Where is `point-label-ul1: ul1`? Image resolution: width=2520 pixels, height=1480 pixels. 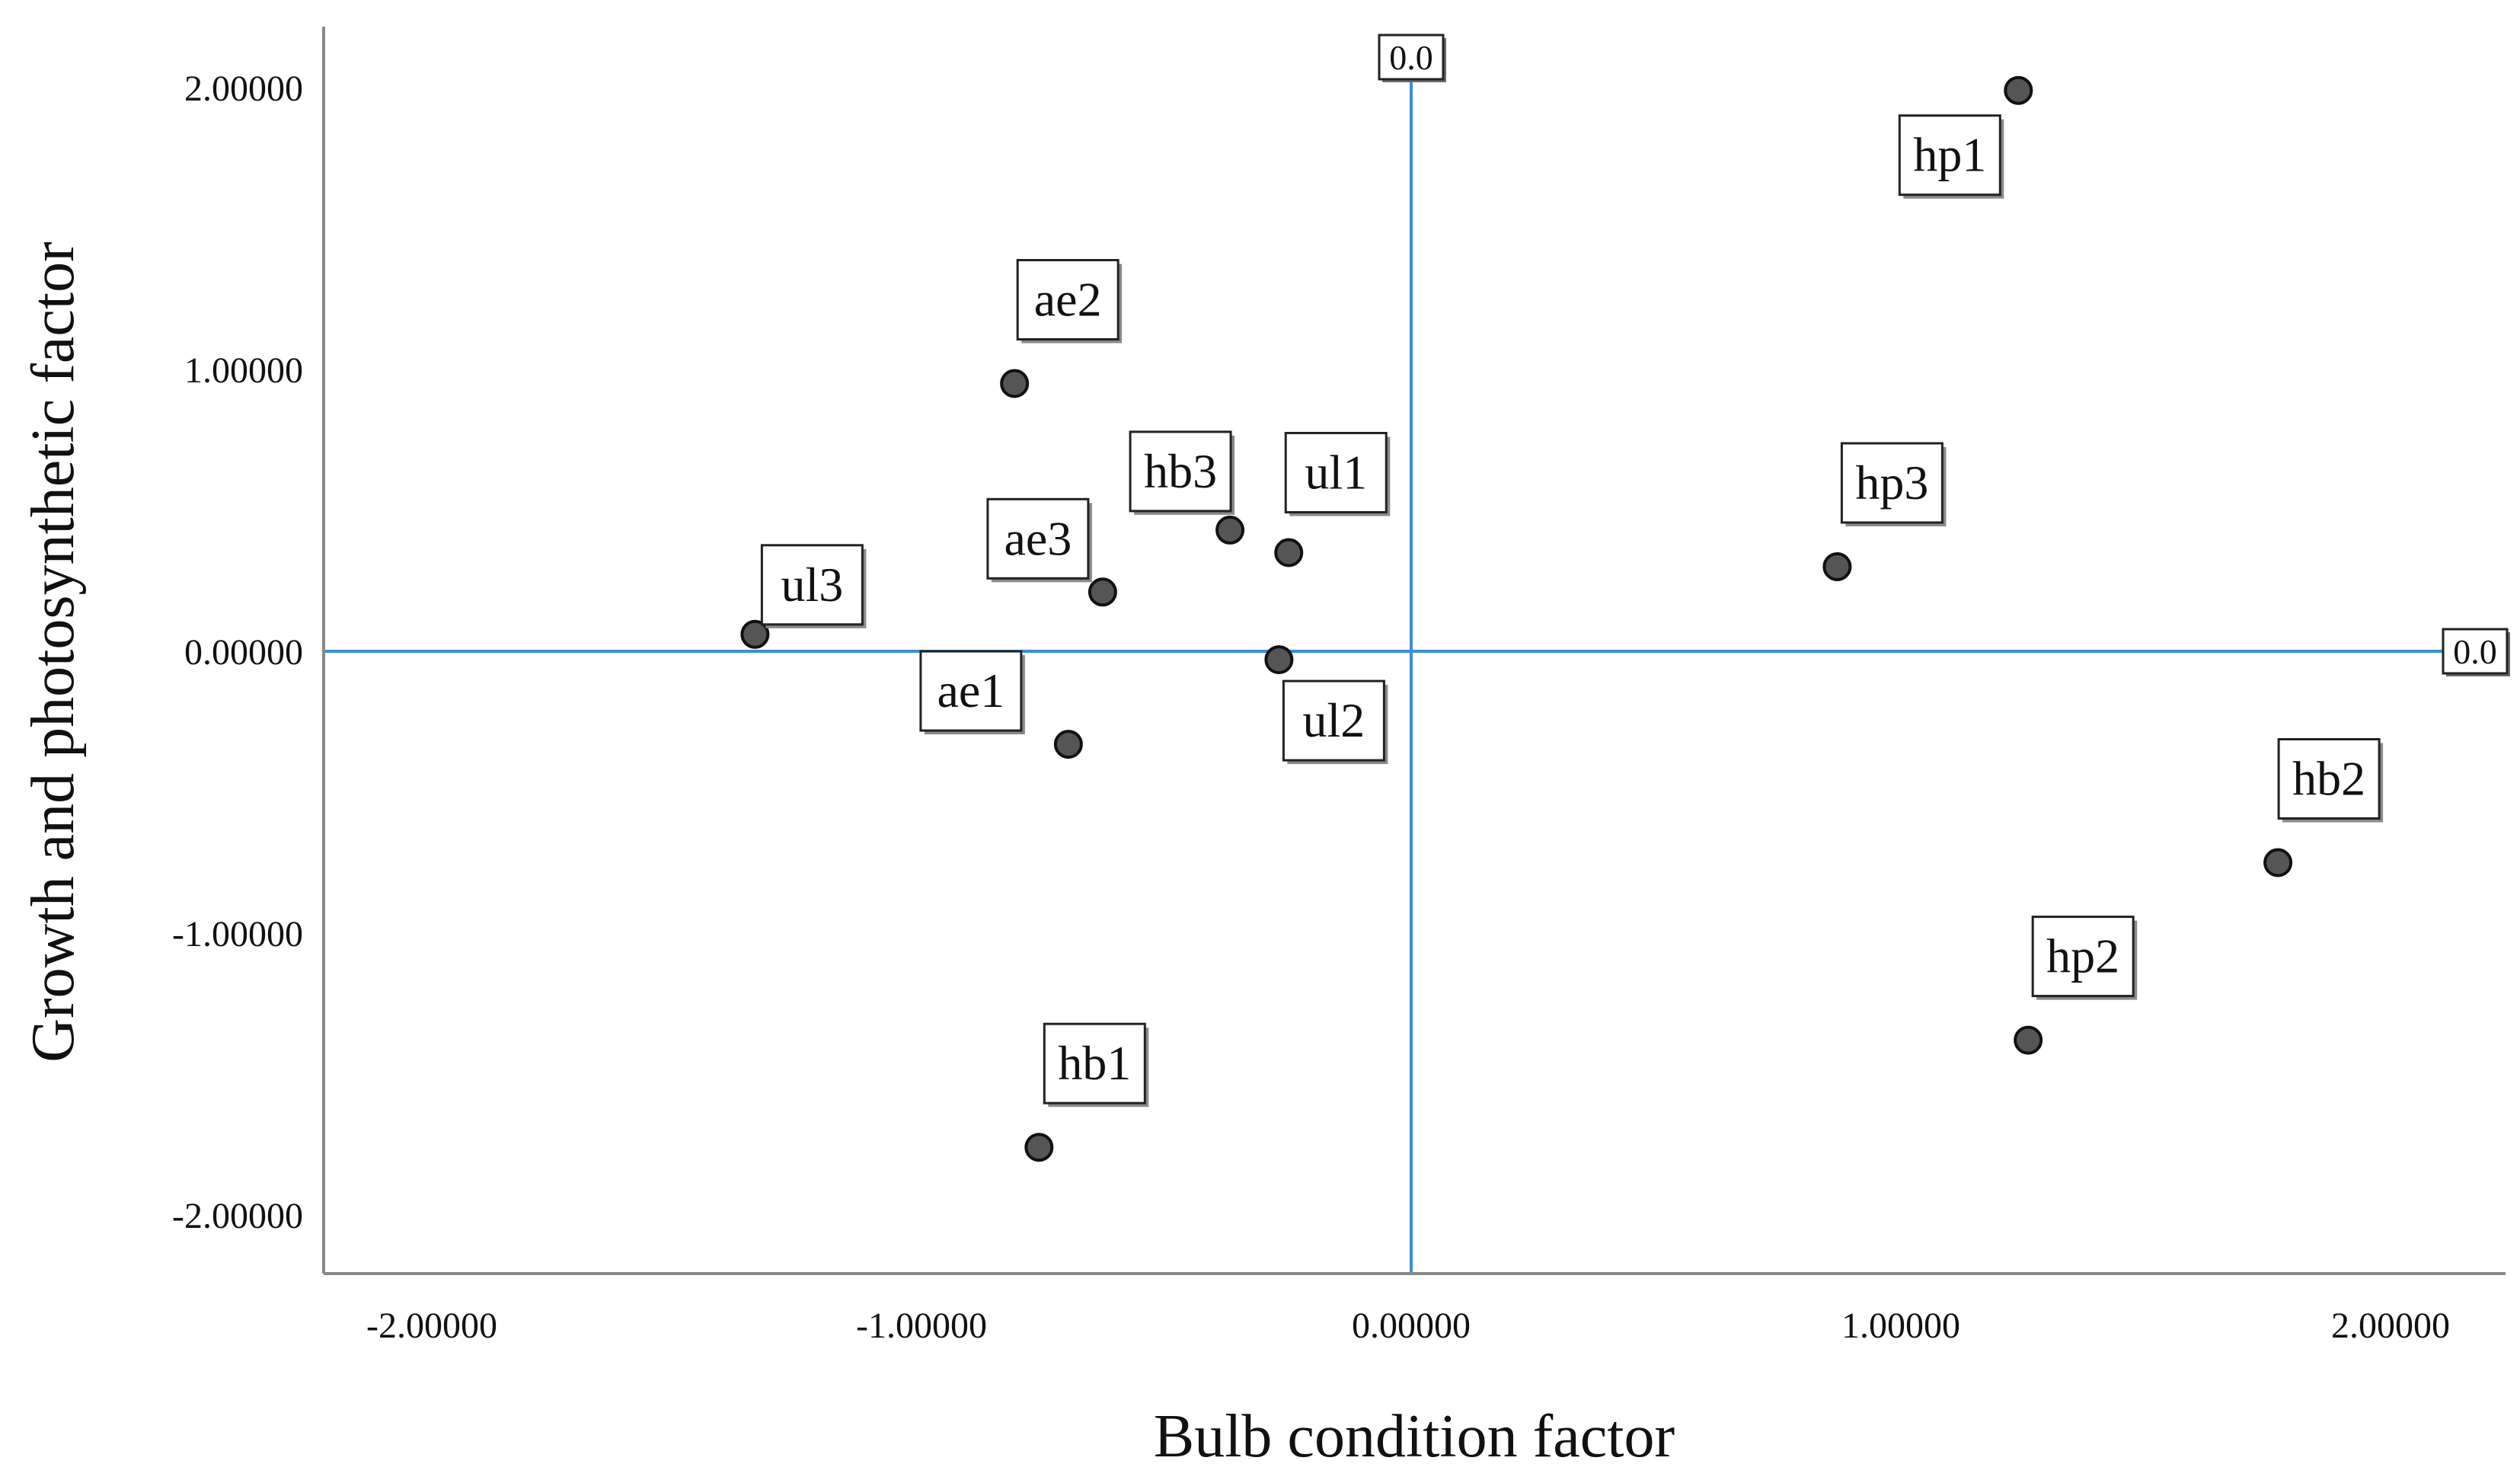
point-label-ul1: ul1 is located at coordinates (1337, 474).